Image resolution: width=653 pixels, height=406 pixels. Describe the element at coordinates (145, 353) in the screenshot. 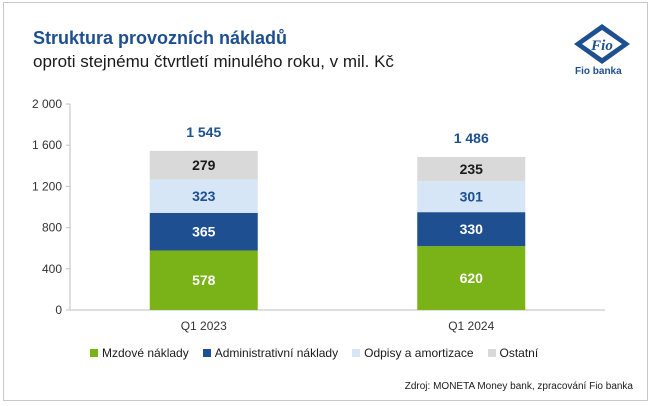

I see `legend-label: Mzdové náklady` at that location.